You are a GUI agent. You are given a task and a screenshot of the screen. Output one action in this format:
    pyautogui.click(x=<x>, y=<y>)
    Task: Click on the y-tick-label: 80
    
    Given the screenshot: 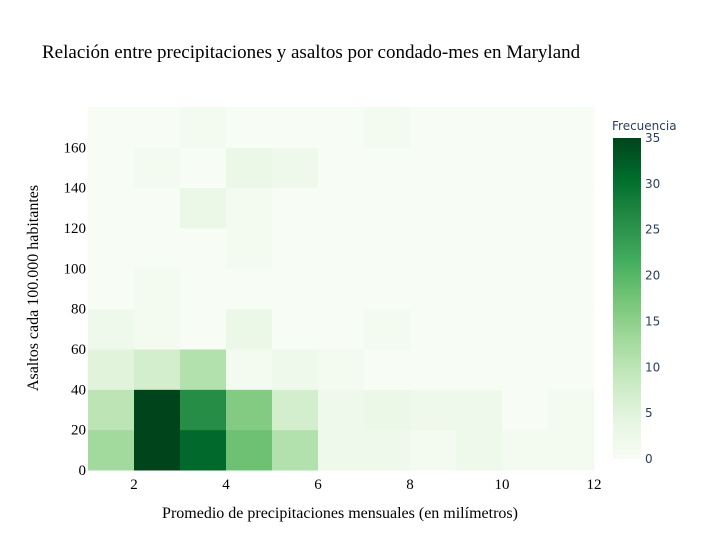 What is the action you would take?
    pyautogui.click(x=78, y=310)
    